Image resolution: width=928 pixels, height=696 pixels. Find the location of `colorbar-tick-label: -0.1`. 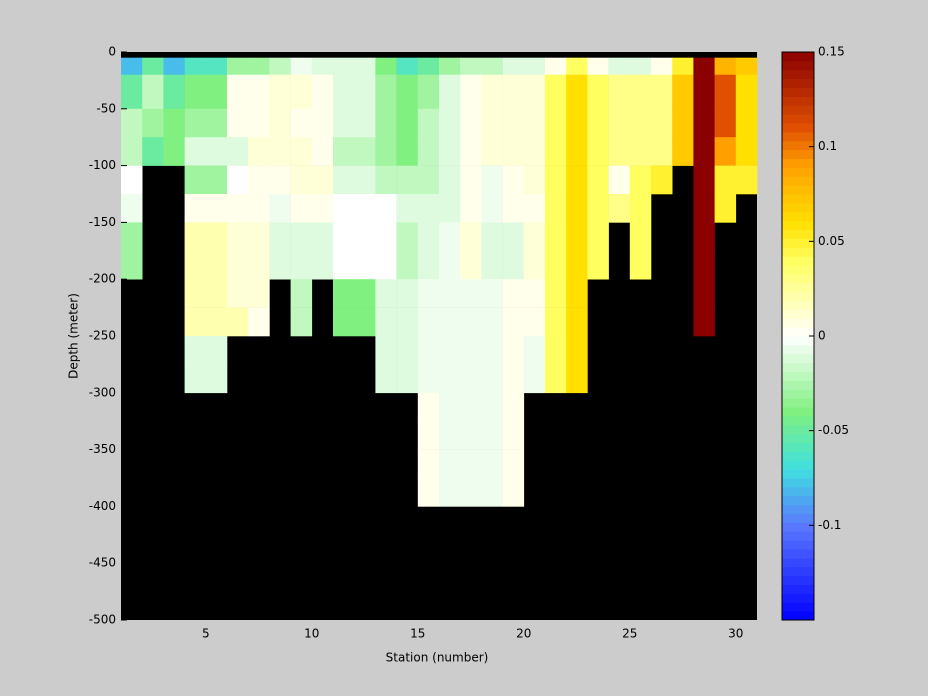

colorbar-tick-label: -0.1 is located at coordinates (829, 525).